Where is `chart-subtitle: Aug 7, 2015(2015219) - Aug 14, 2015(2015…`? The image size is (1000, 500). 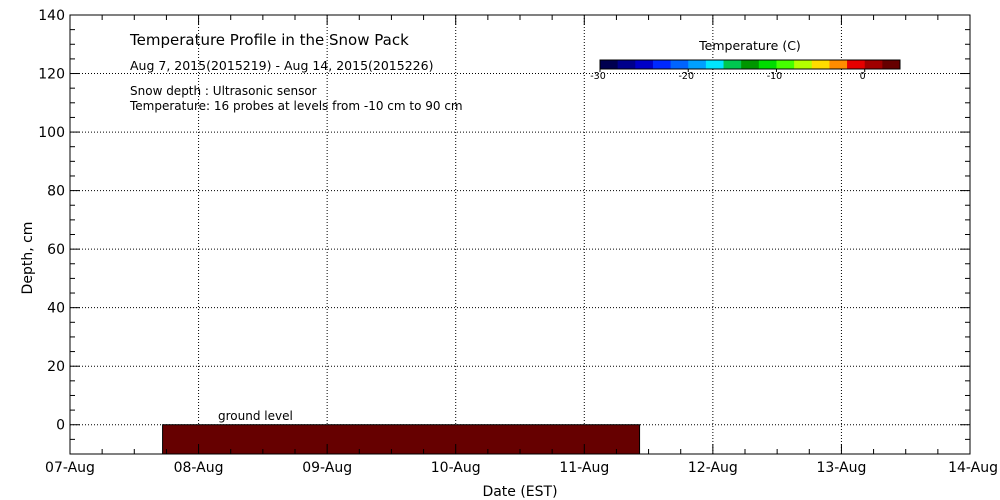 chart-subtitle: Aug 7, 2015(2015219) - Aug 14, 2015(2015… is located at coordinates (281, 65).